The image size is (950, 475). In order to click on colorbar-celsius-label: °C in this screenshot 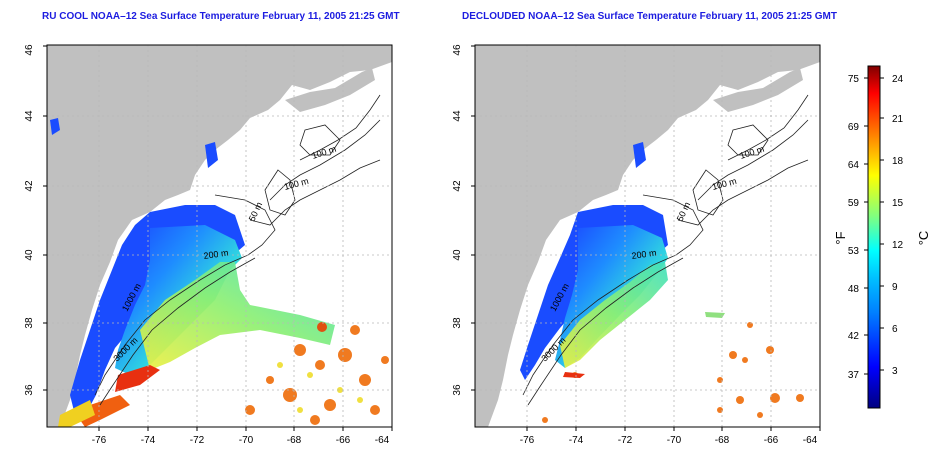, I will do `click(923, 238)`.